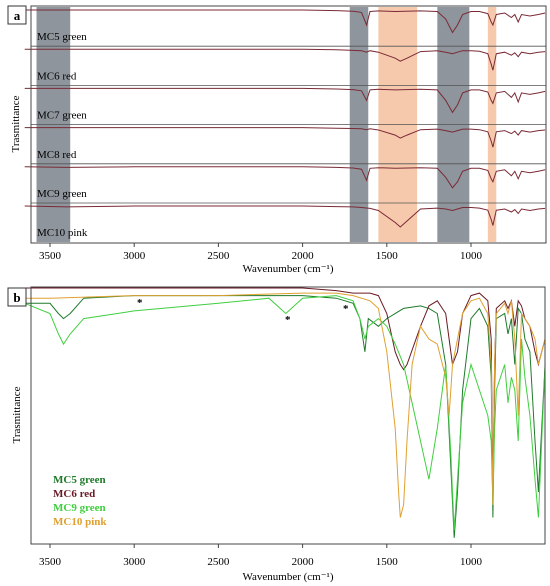 This screenshot has width=550, height=586. I want to click on row-label-5: MC9 green, so click(62, 194).